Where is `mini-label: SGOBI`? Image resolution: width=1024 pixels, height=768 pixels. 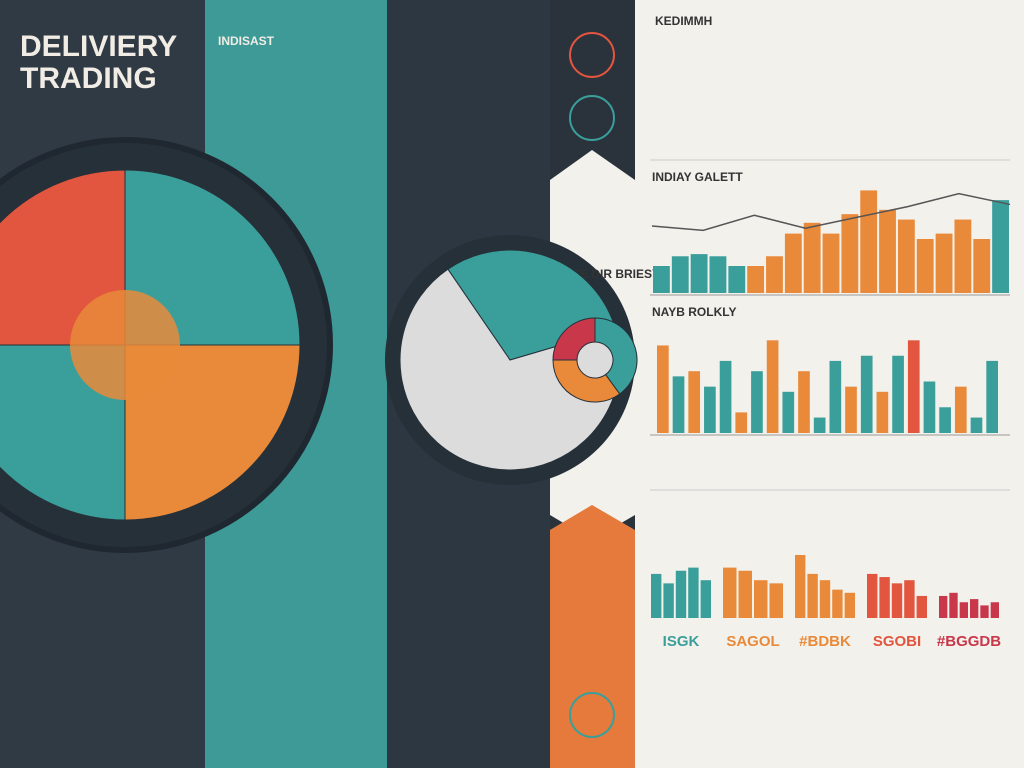
mini-label: SGOBI is located at coordinates (897, 641).